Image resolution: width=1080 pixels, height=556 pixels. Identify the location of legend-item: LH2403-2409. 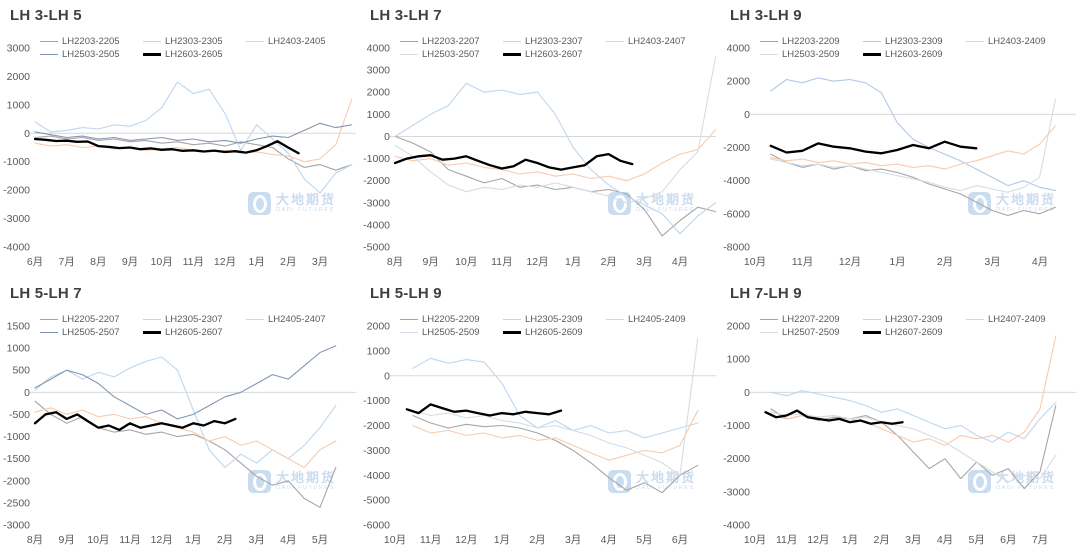
(1017, 41).